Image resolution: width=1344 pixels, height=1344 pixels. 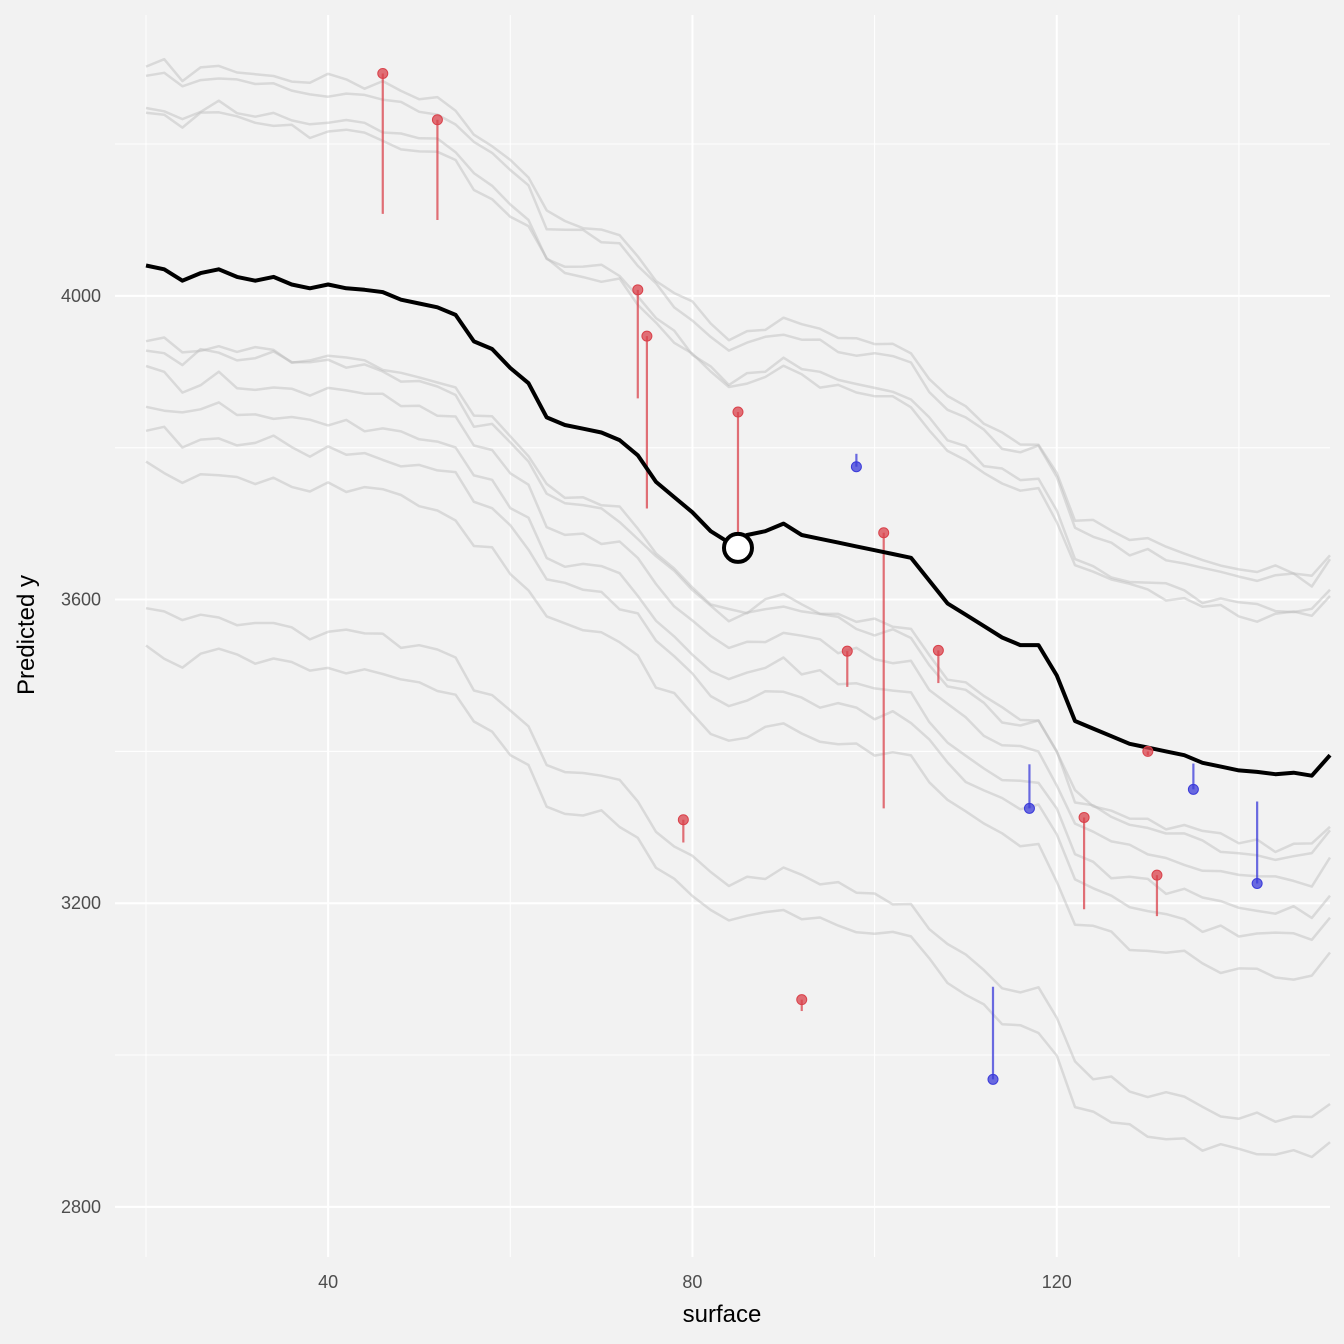 What do you see at coordinates (81, 903) in the screenshot?
I see `y-tick-label: 3200` at bounding box center [81, 903].